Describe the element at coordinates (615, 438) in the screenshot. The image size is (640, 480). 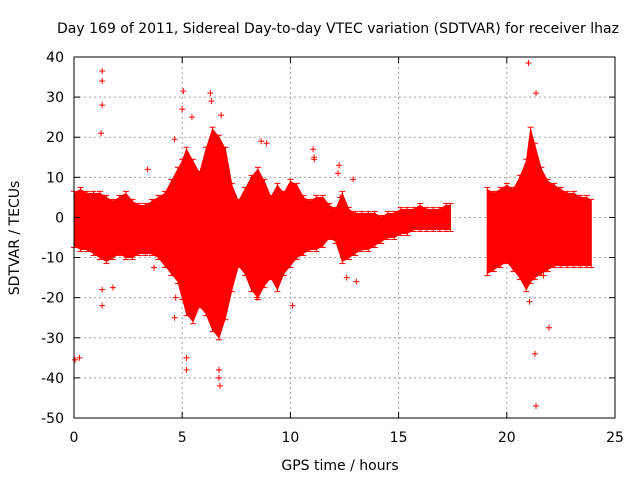
I see `x-tick-label: 25` at that location.